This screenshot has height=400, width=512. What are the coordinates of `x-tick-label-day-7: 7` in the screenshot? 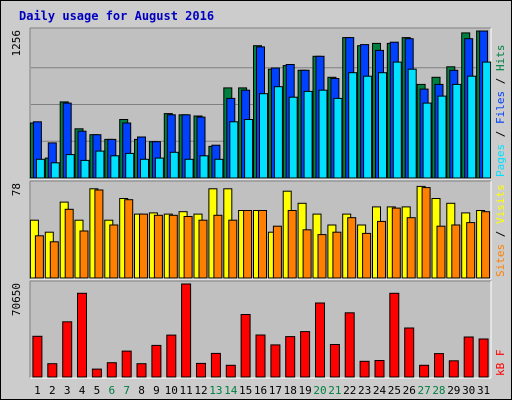 It's located at (126, 390).